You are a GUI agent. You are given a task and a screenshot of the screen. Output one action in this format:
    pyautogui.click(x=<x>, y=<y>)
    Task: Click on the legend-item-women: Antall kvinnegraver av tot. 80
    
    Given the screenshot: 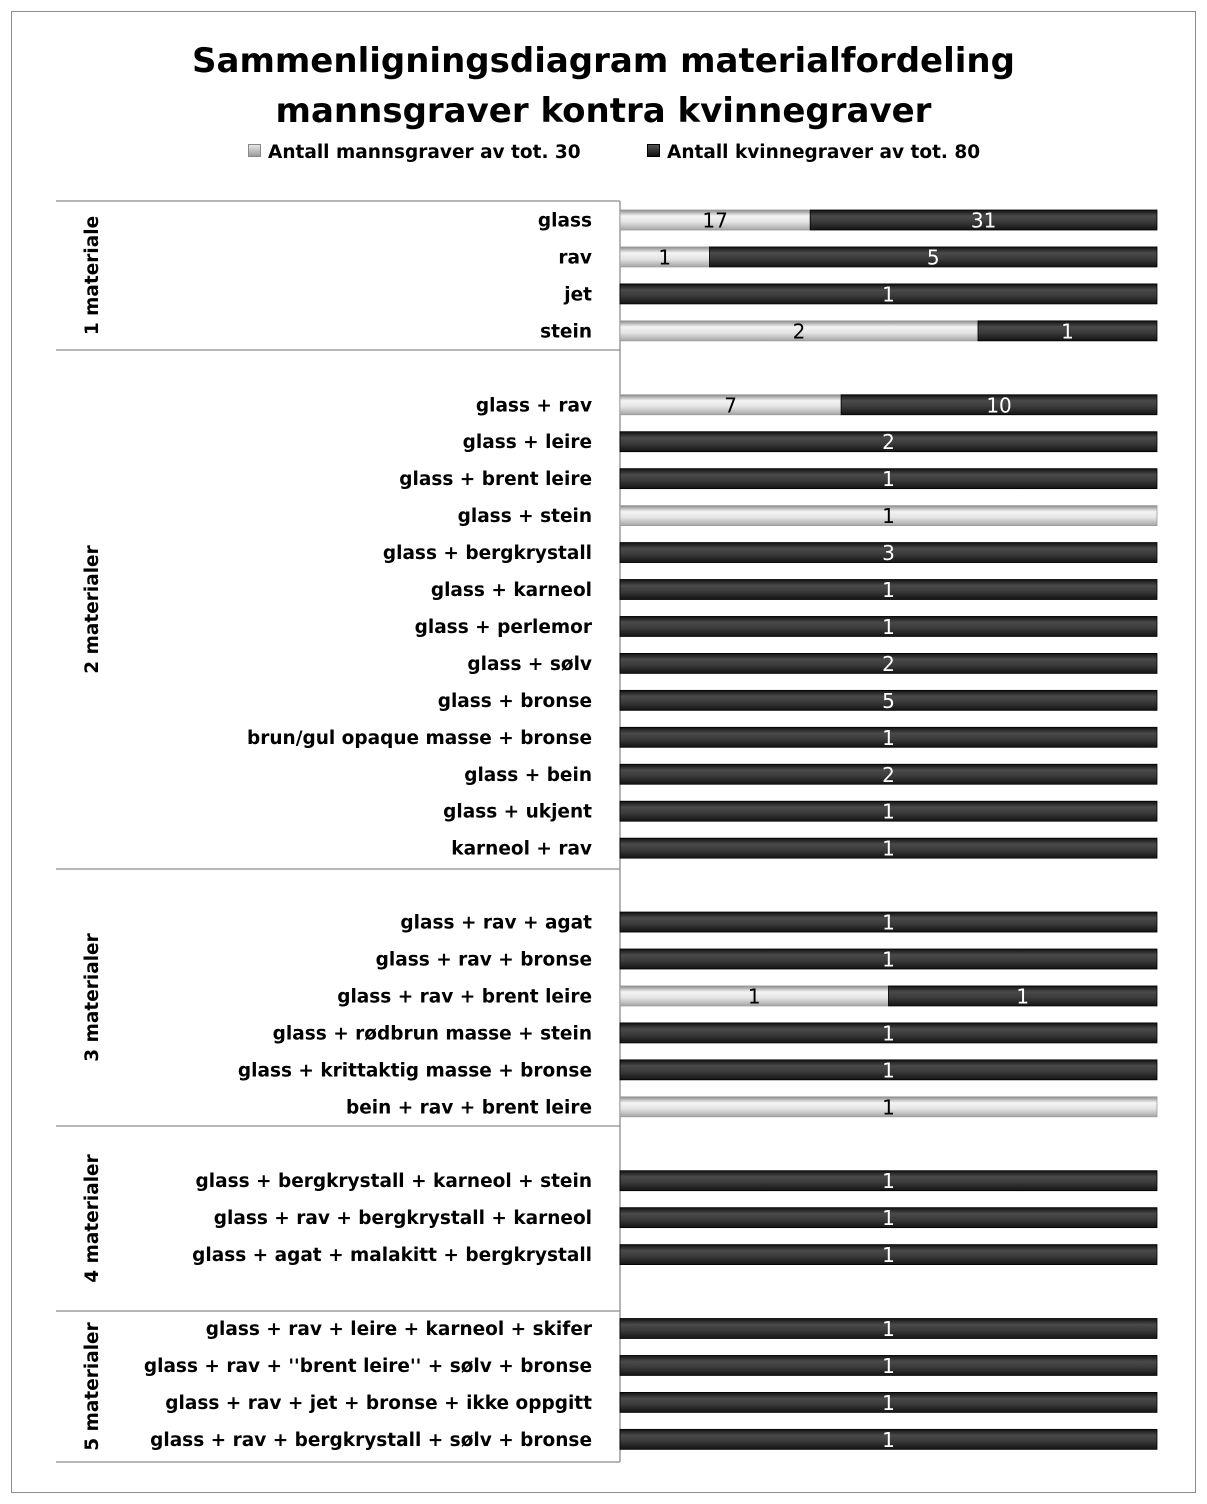 What is the action you would take?
    pyautogui.click(x=813, y=152)
    